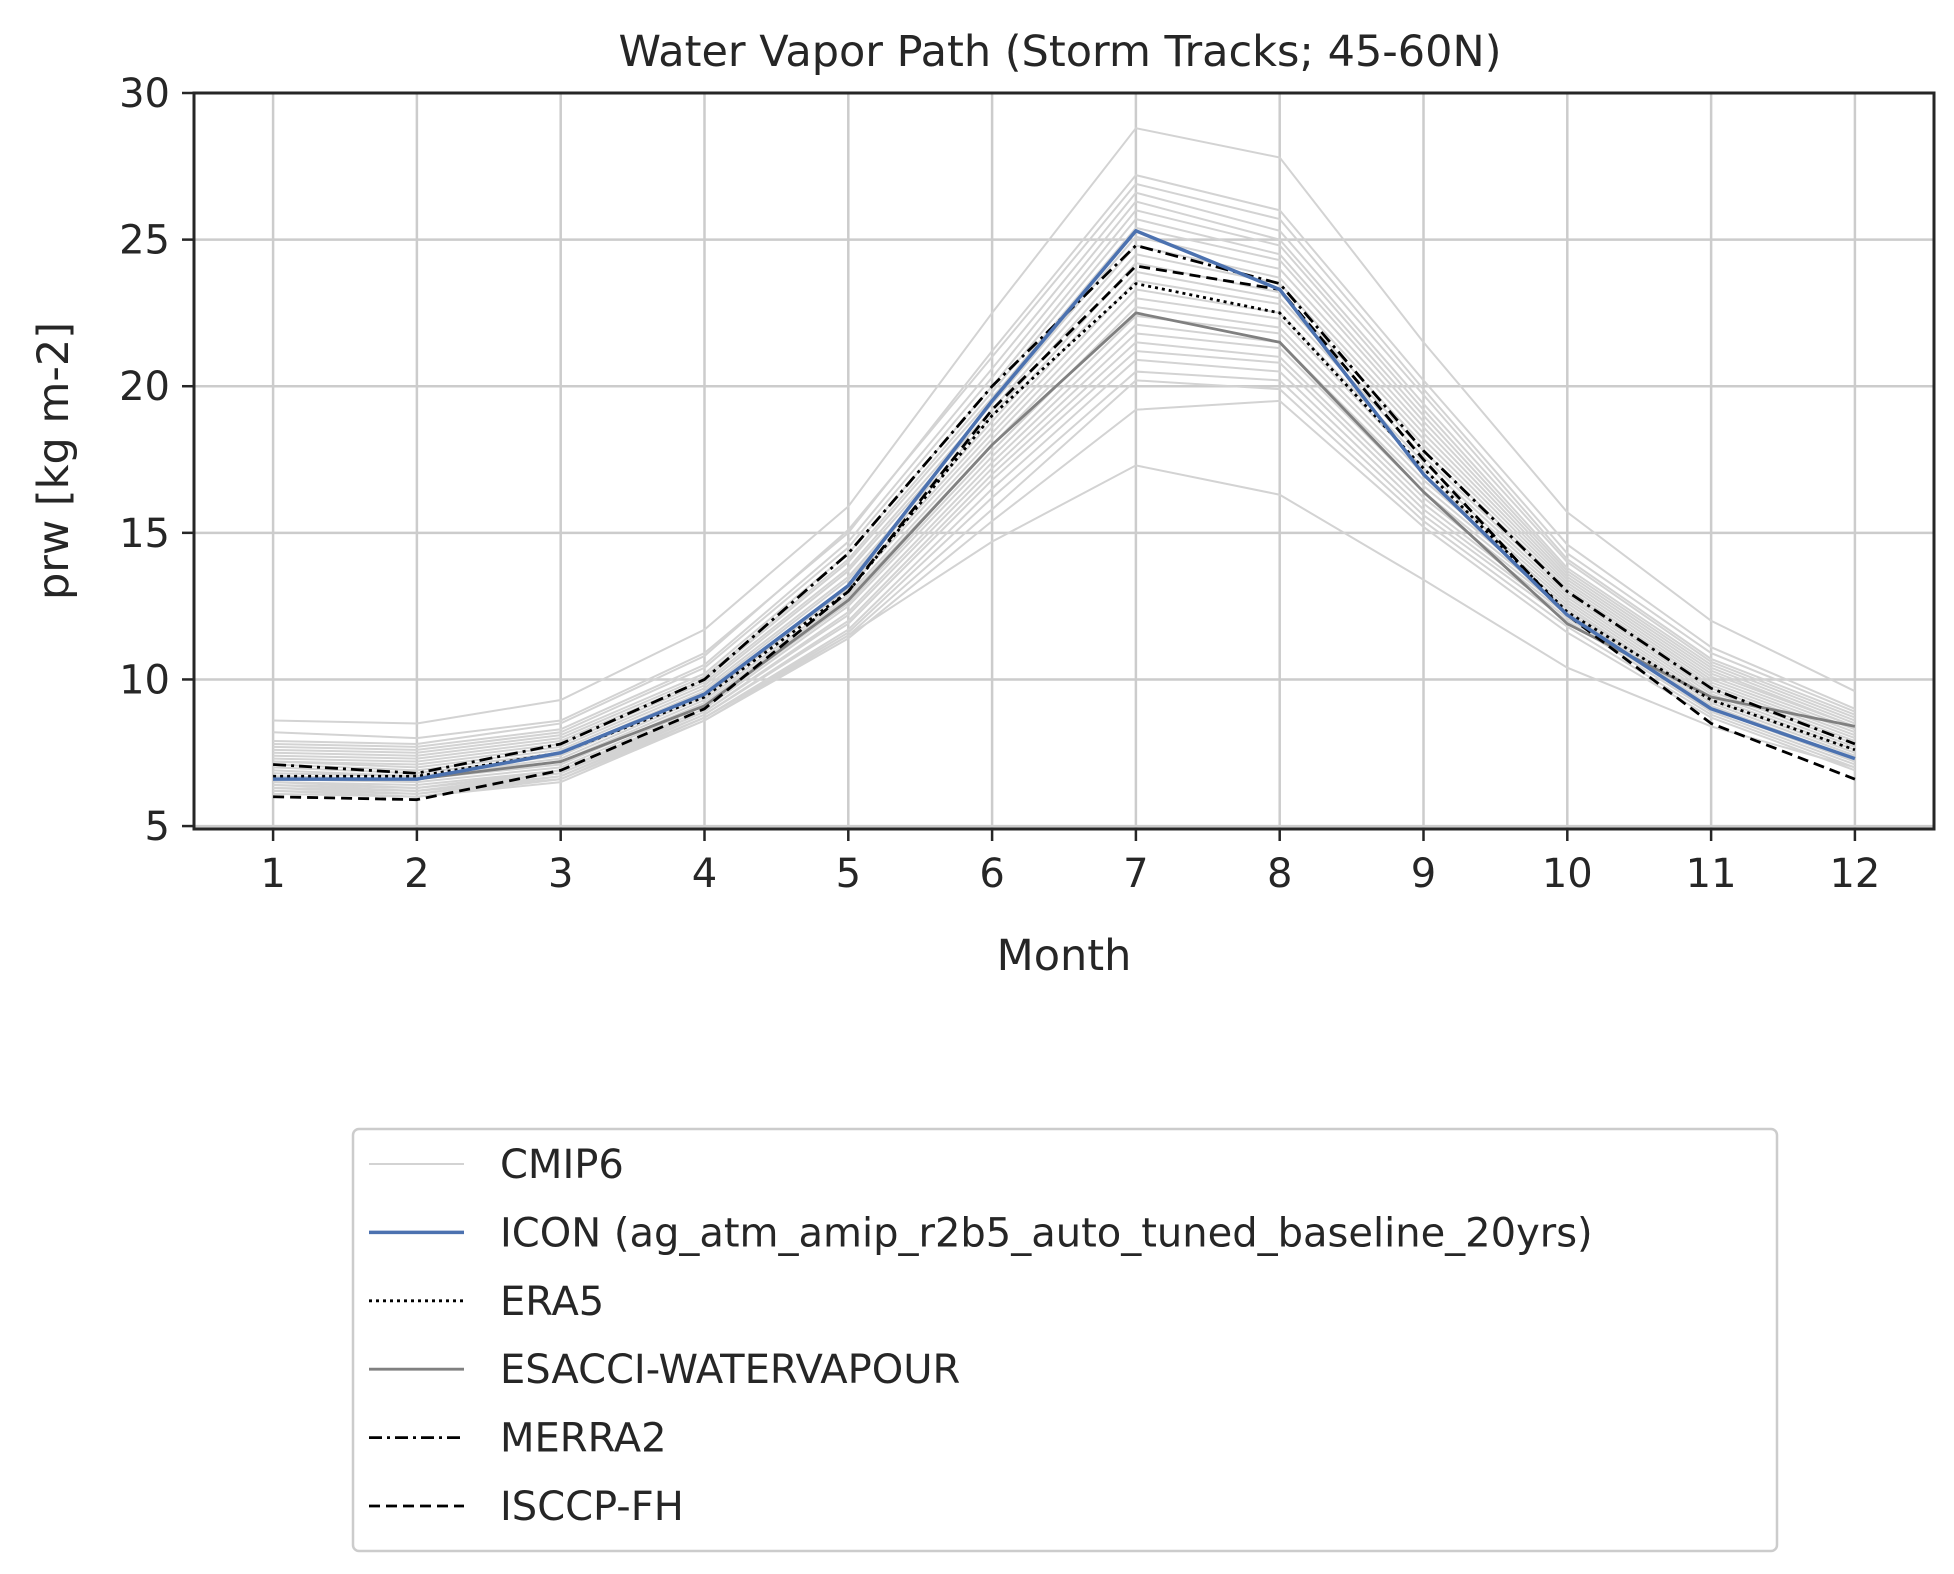  I want to click on x-tick-label: 8, so click(1279, 874).